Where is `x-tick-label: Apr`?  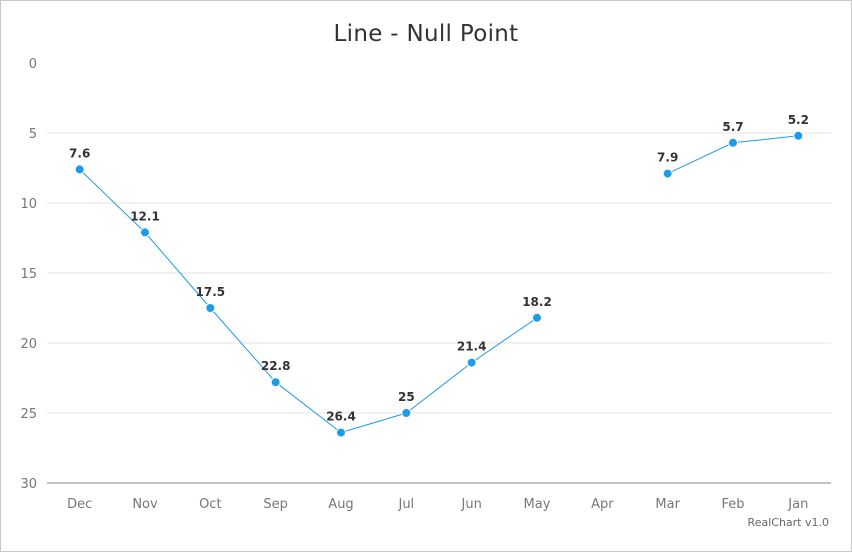 x-tick-label: Apr is located at coordinates (602, 504).